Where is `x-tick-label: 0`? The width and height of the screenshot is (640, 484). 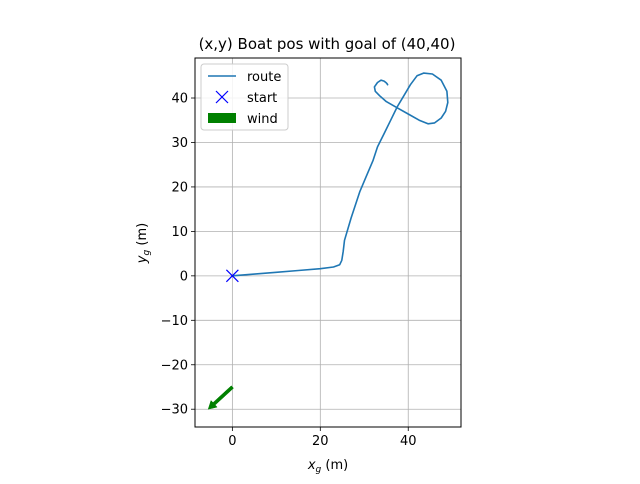 x-tick-label: 0 is located at coordinates (232, 441).